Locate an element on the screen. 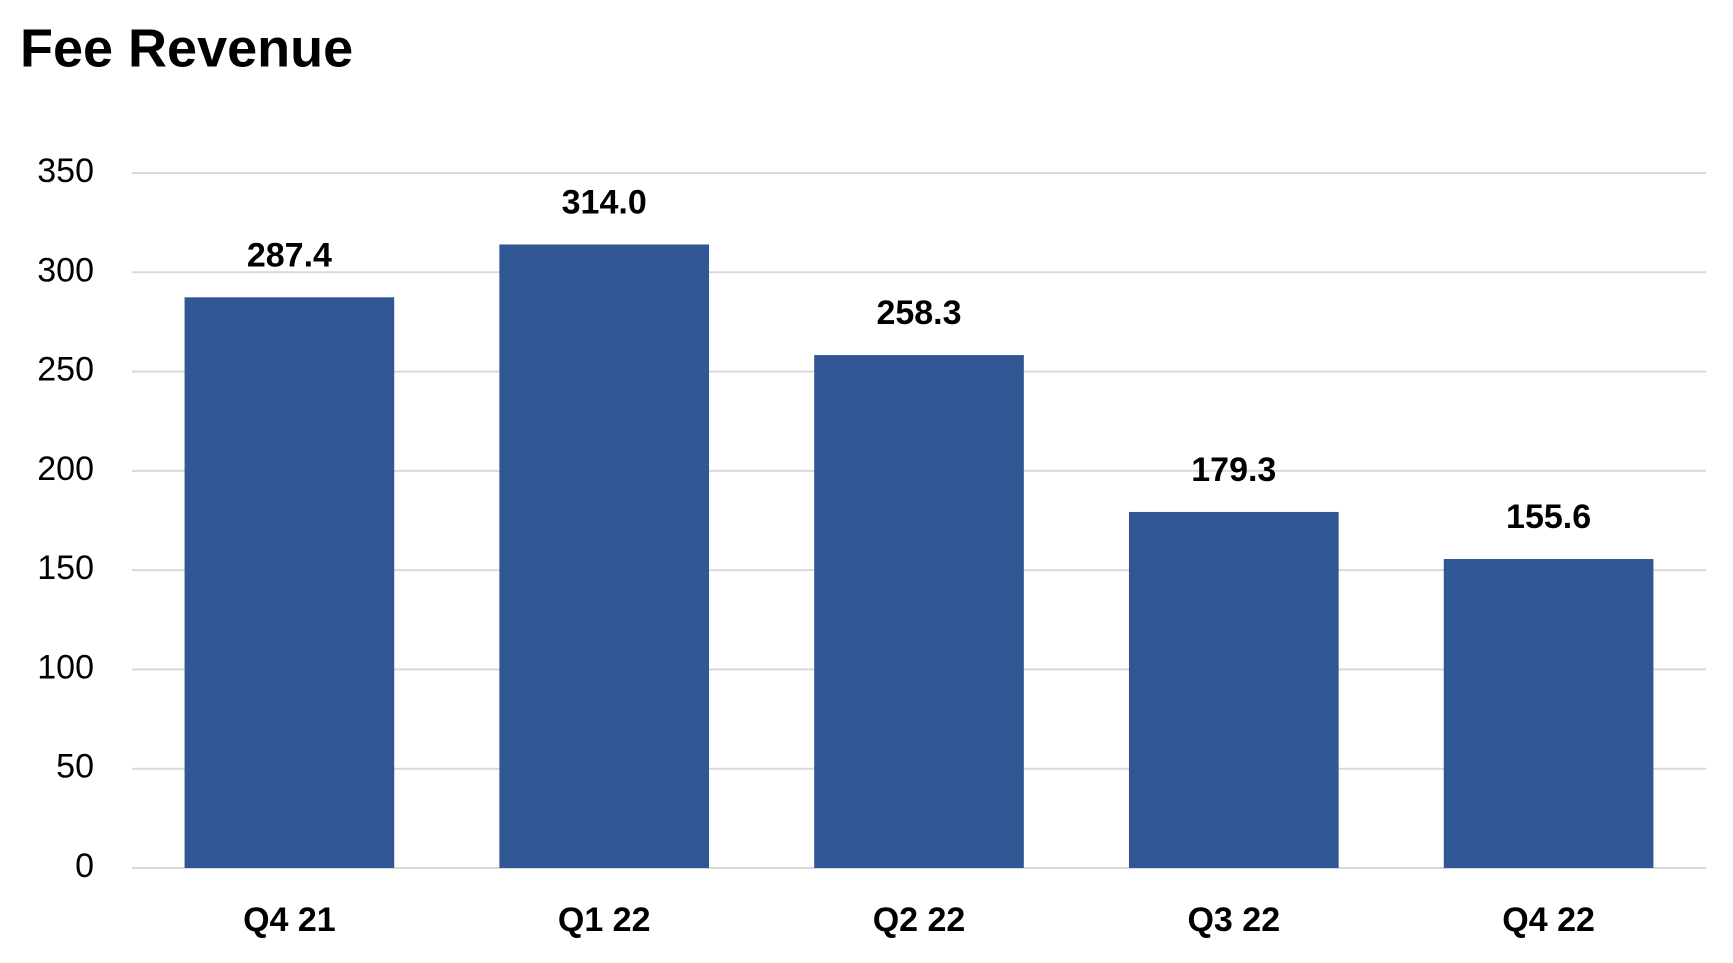  y-tick-label: 150 is located at coordinates (65, 568).